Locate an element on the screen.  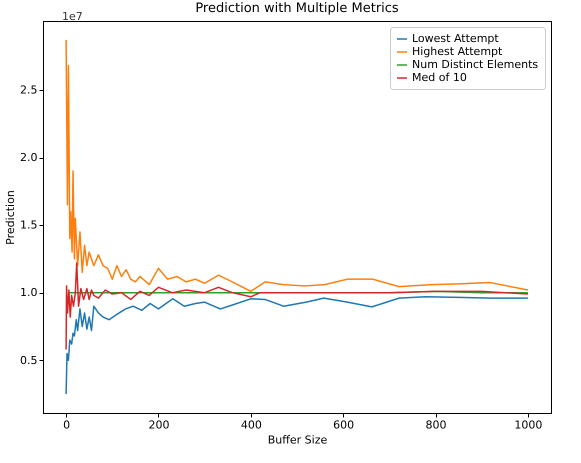
legend-label: Num Distinct Elements is located at coordinates (475, 64).